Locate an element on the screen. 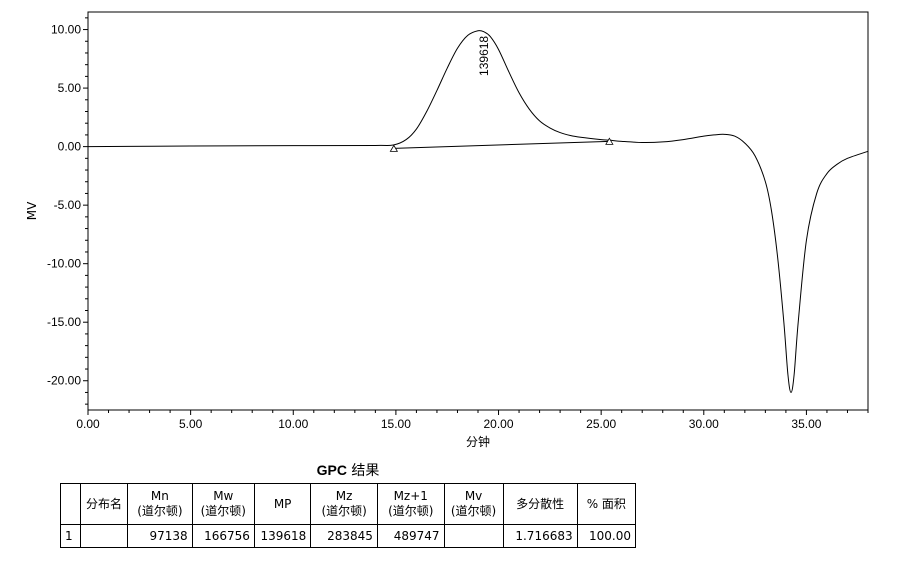 The height and width of the screenshot is (571, 900). table-cell: 100.00 is located at coordinates (606, 536).